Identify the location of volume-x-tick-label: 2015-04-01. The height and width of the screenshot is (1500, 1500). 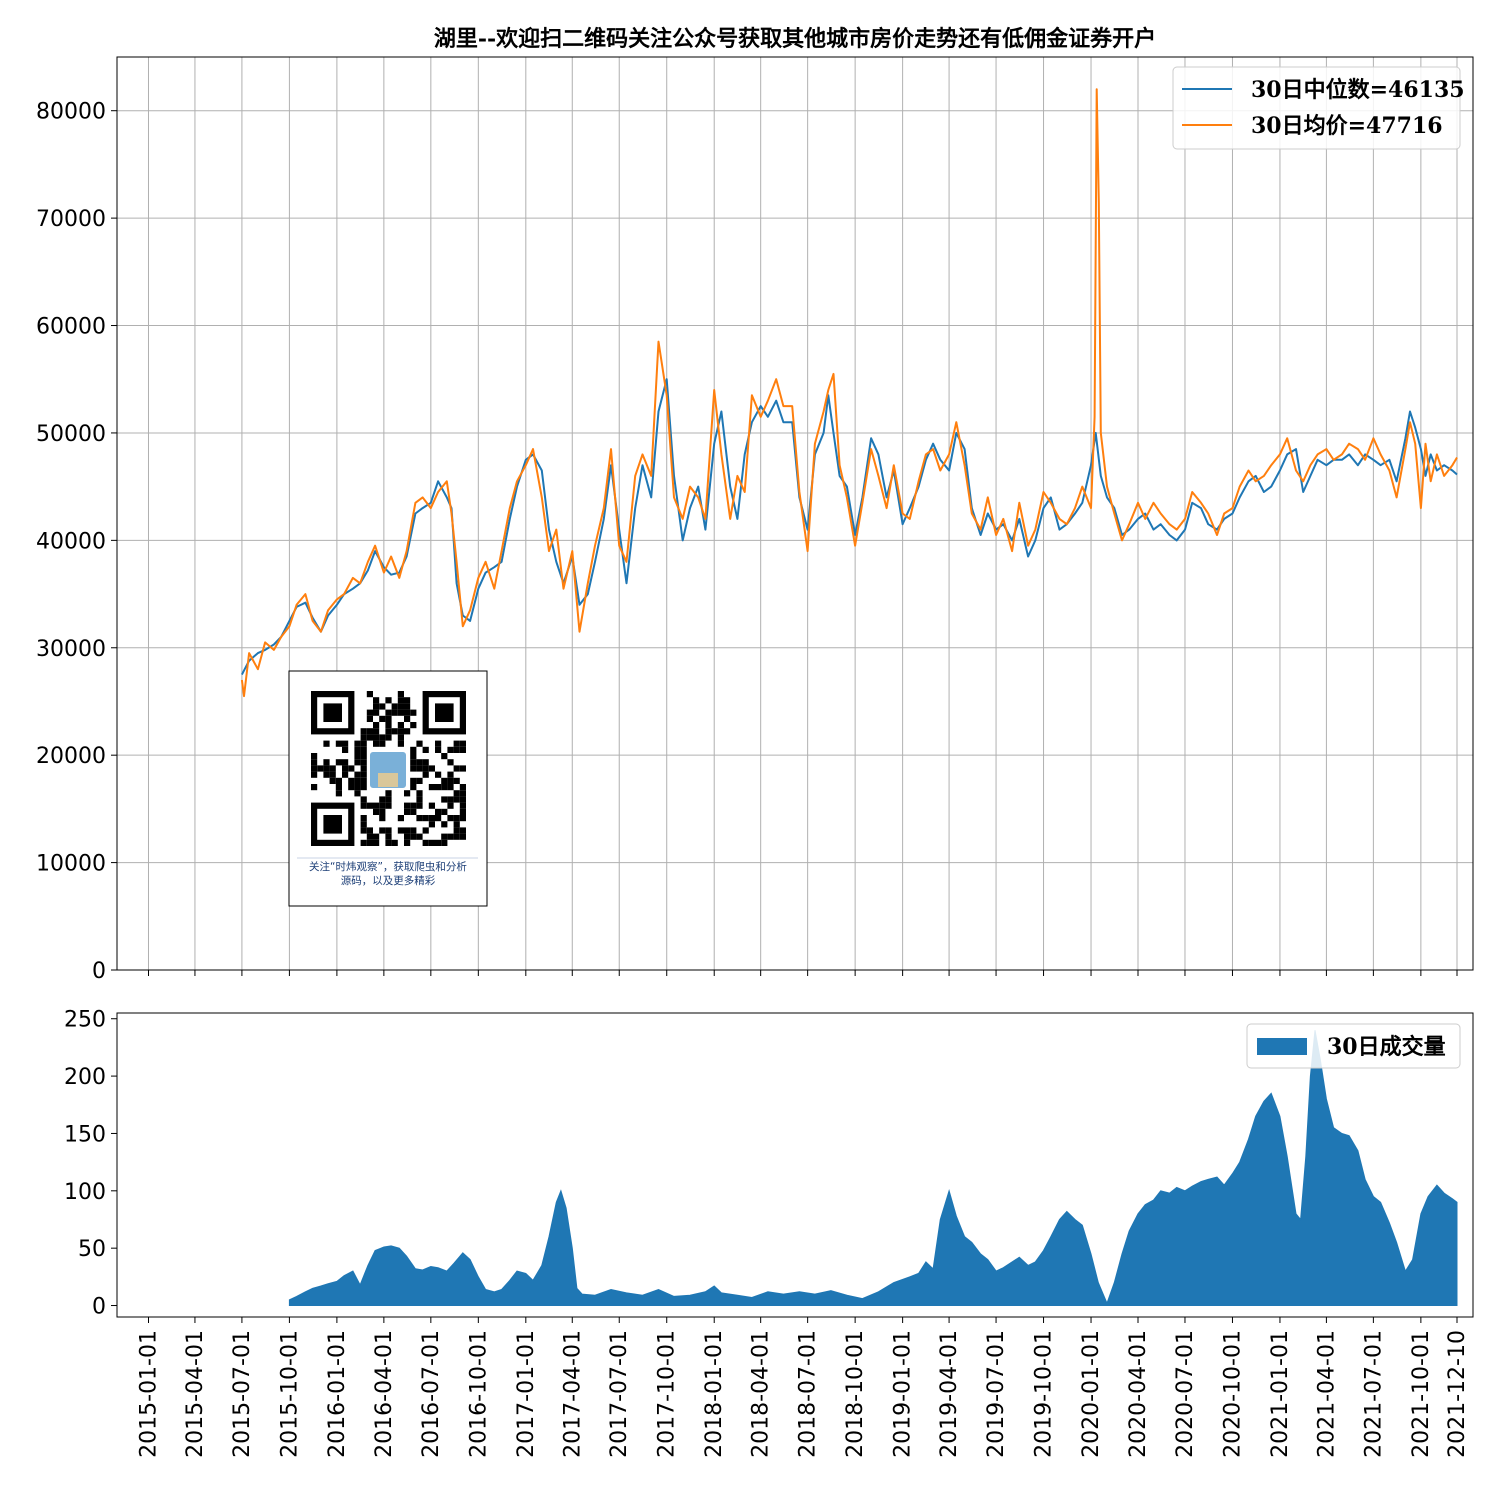
(195, 1394).